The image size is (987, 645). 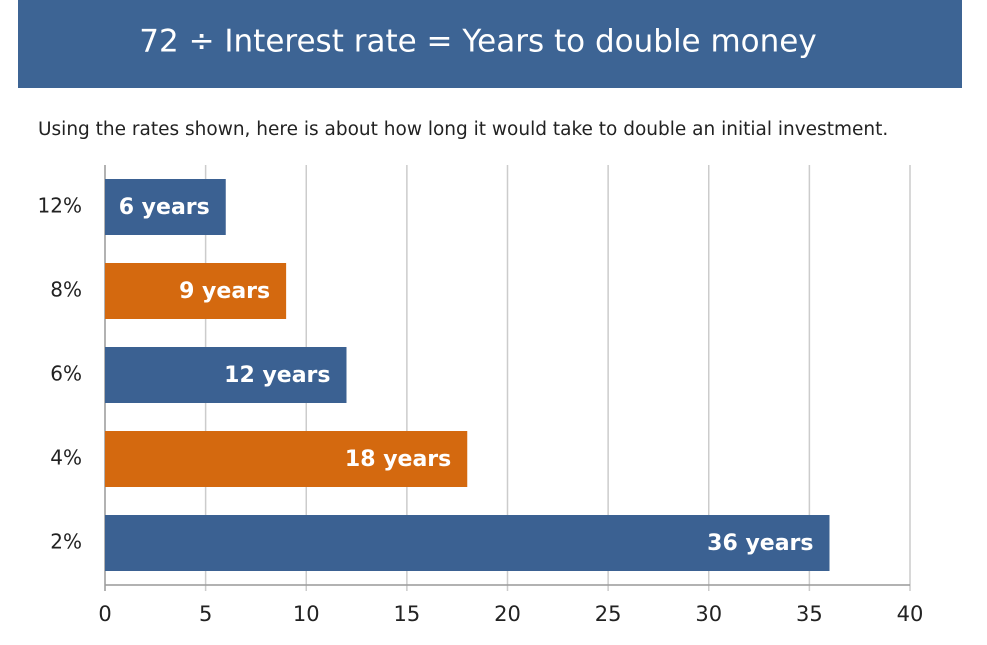 I want to click on value-label: 36 years, so click(x=760, y=543).